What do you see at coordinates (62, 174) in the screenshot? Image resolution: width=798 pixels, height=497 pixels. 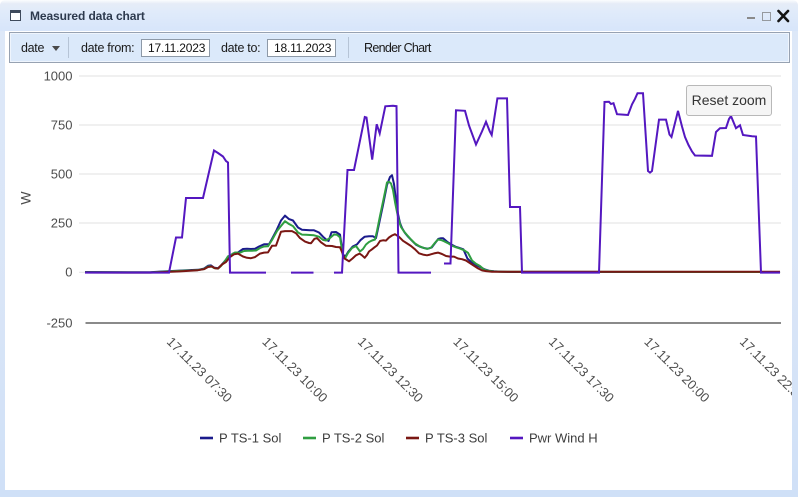 I see `svg-text: 500` at bounding box center [62, 174].